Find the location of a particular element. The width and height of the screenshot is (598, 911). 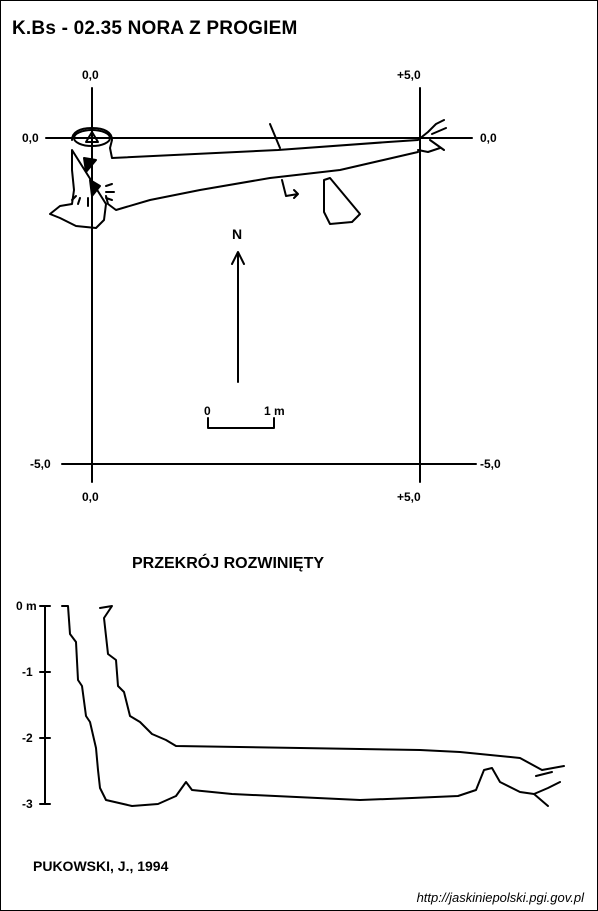

entrance-symbol is located at coordinates (92, 138).